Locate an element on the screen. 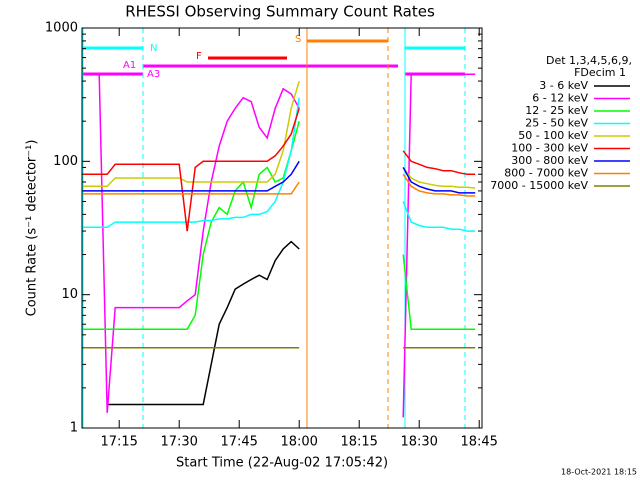 This screenshot has height=480, width=640. annotation: F is located at coordinates (199, 56).